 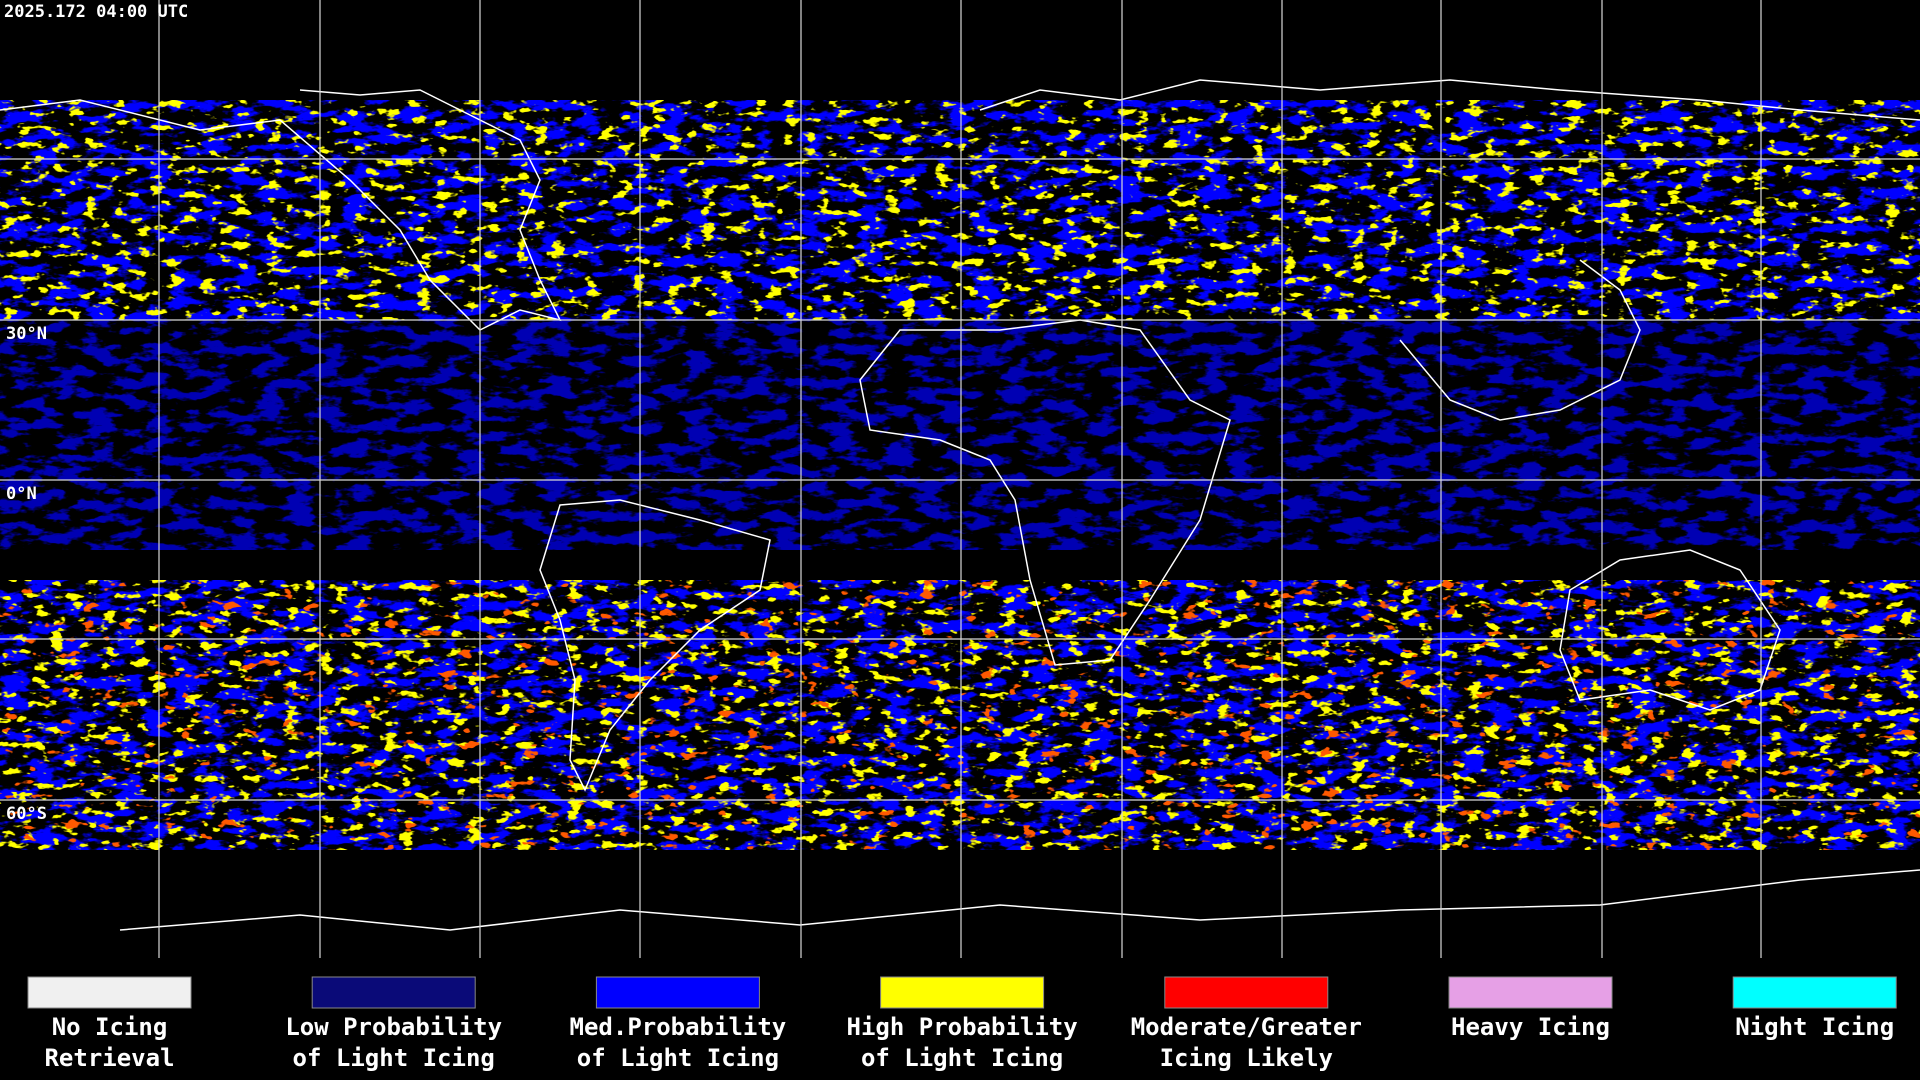 I want to click on timestamp: 2025.172 04:00 UTC, so click(x=96, y=12).